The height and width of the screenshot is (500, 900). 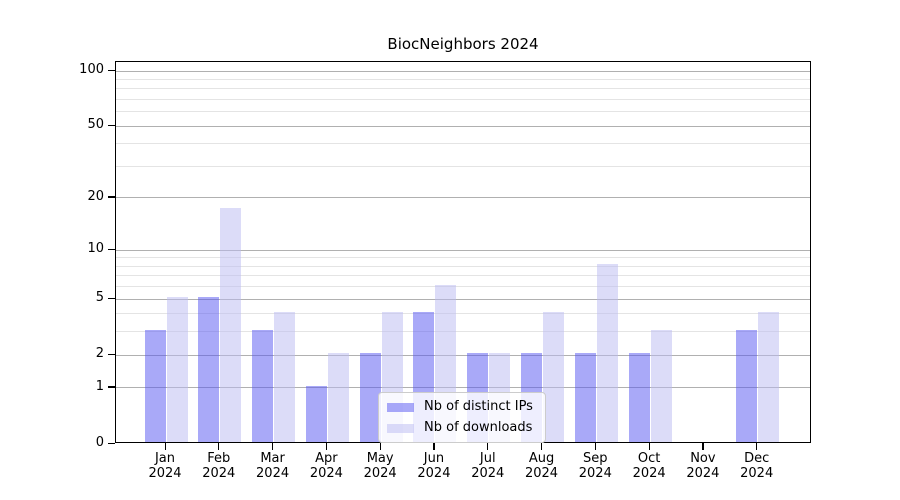 What do you see at coordinates (285, 376) in the screenshot?
I see `bar-downloads-mar` at bounding box center [285, 376].